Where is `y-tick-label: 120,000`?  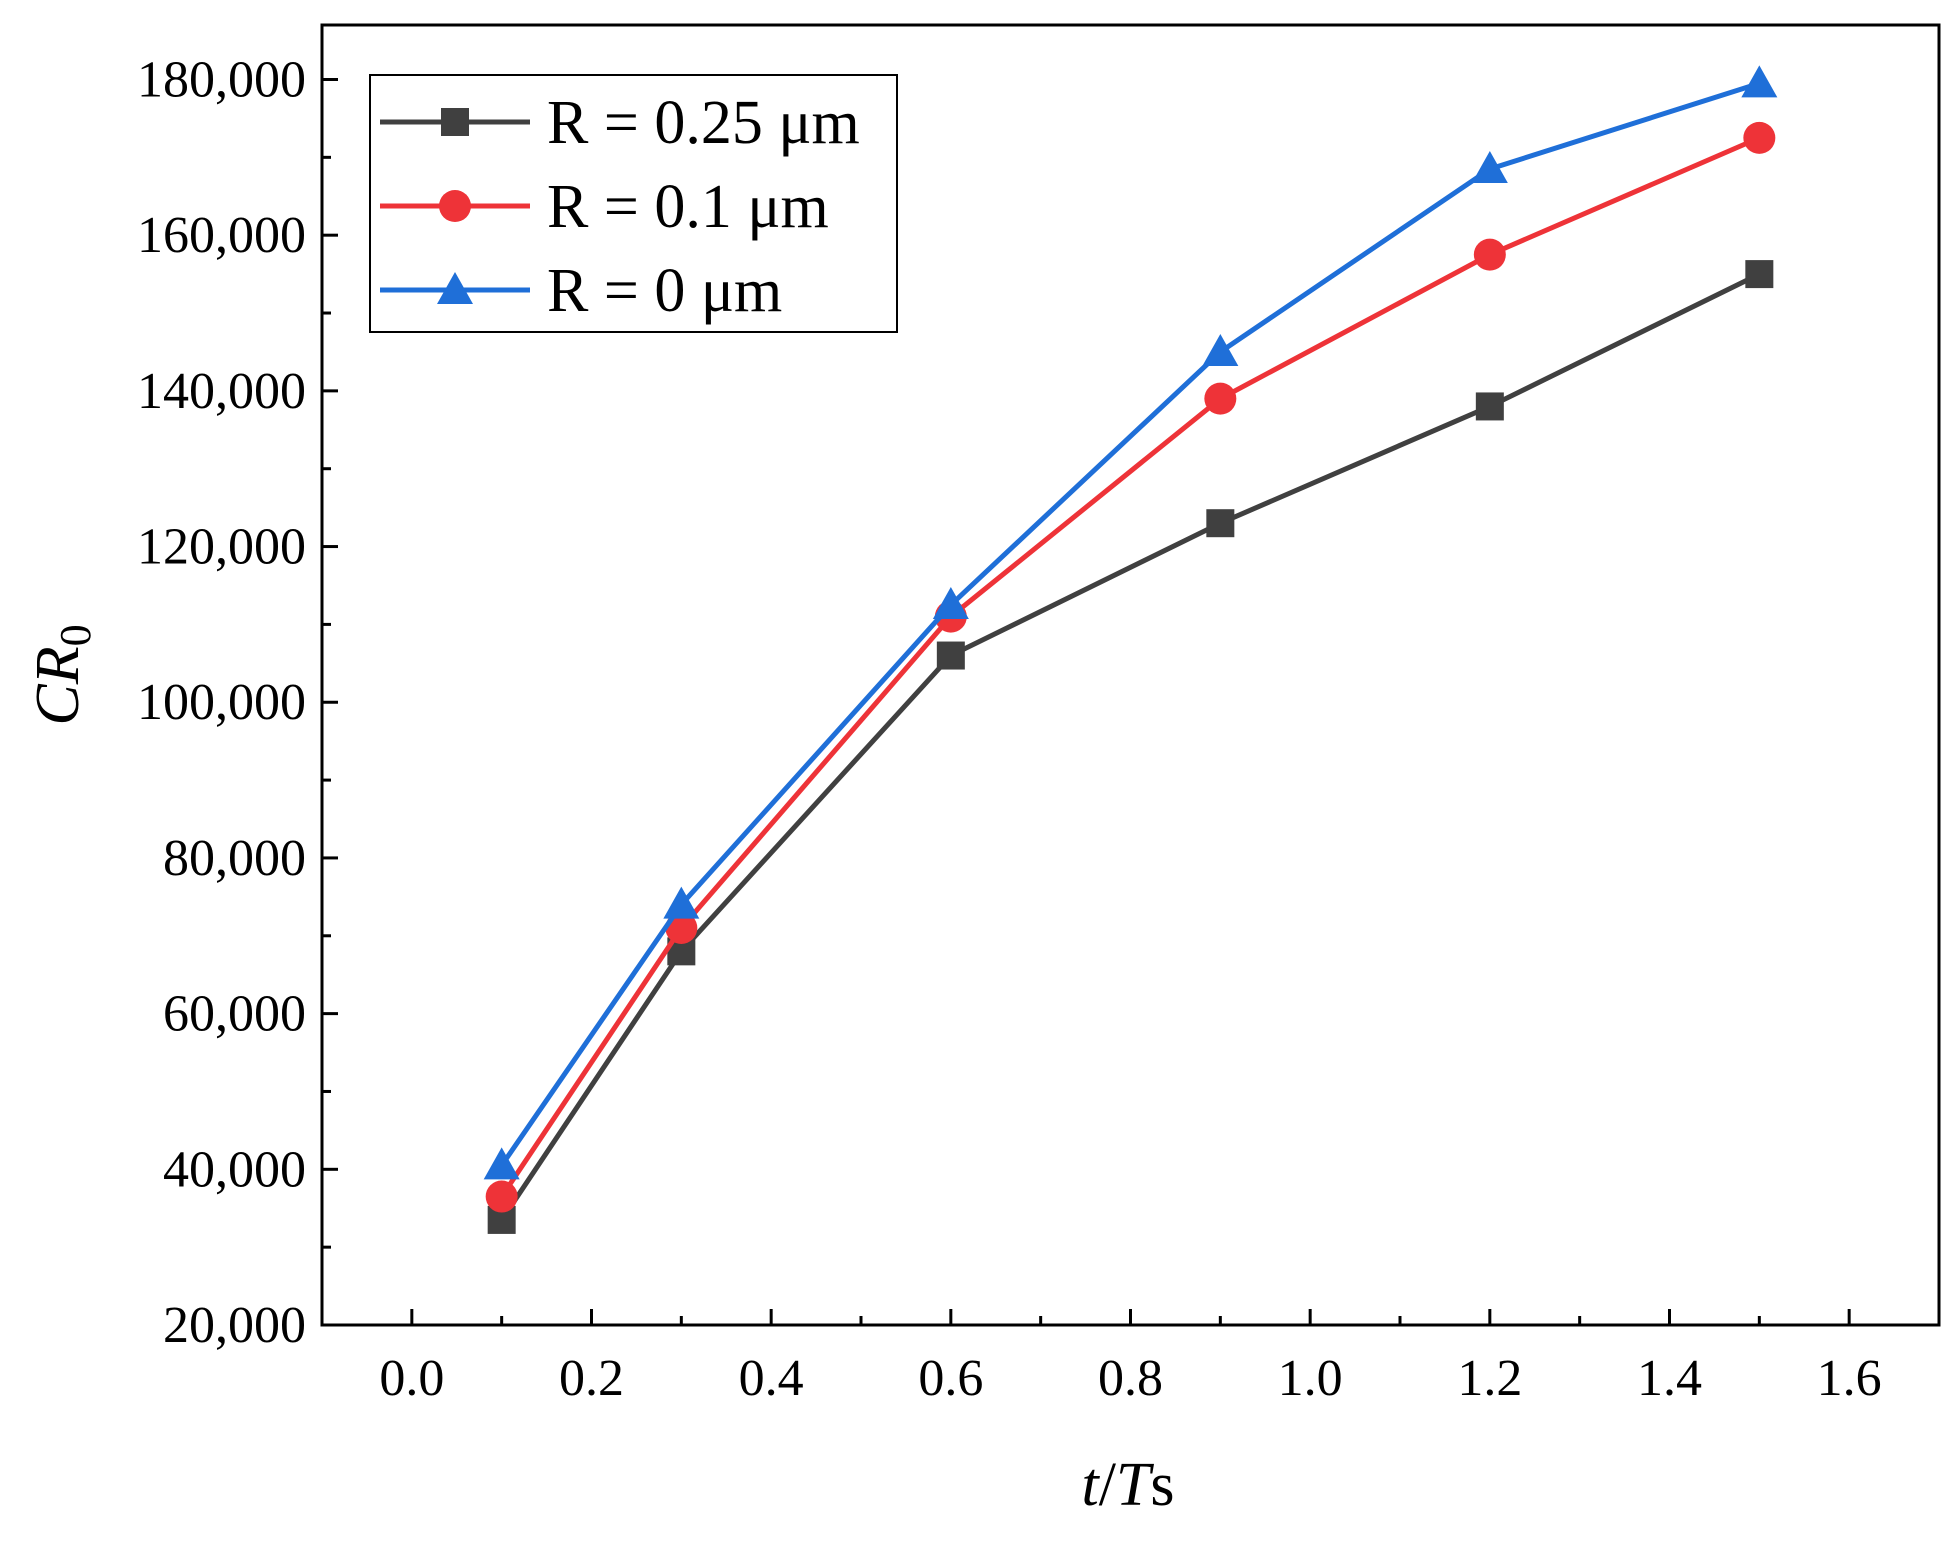 y-tick-label: 120,000 is located at coordinates (221, 547).